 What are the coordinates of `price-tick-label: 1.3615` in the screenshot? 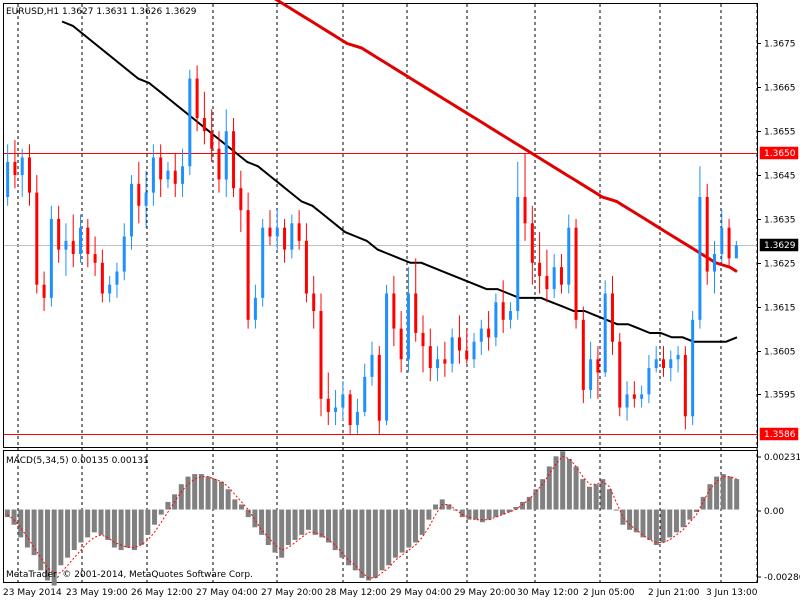 It's located at (780, 309).